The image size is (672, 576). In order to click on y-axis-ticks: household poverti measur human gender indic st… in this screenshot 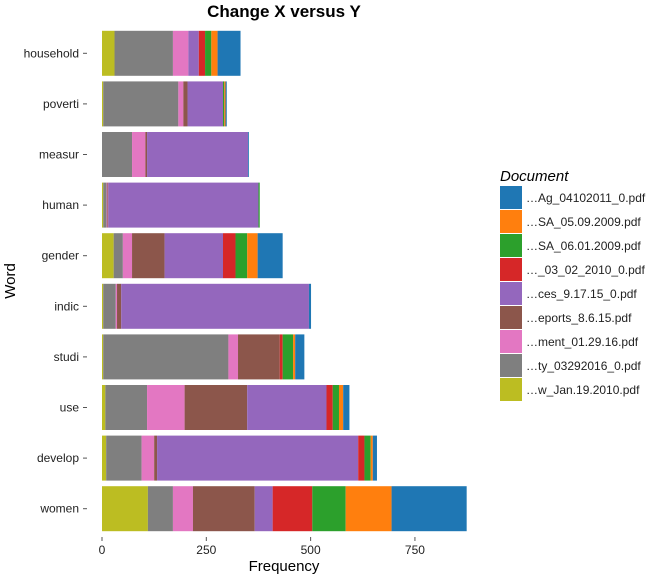, I will do `click(55, 281)`.